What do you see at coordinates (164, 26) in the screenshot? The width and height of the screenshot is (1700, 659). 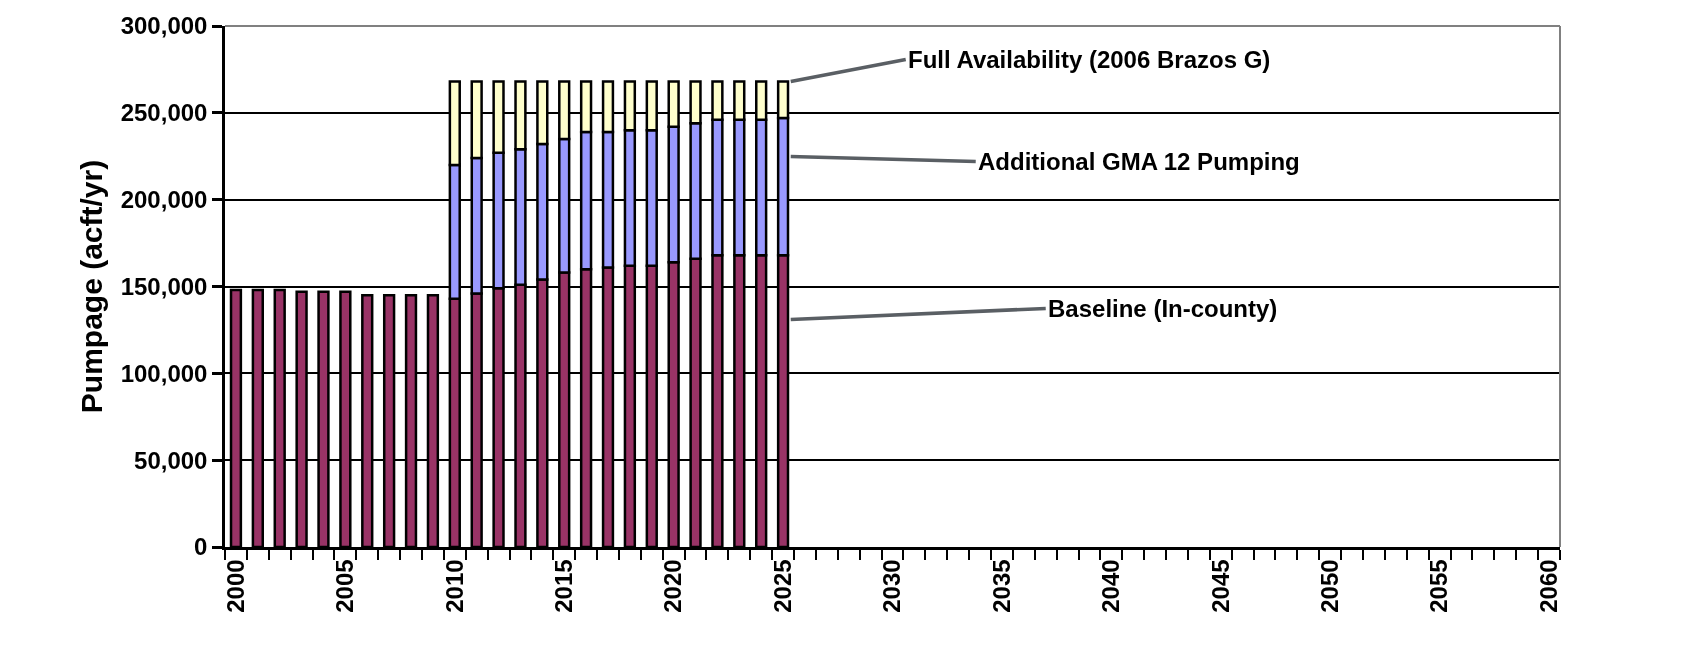 I see `y-tick-label: 300,000` at bounding box center [164, 26].